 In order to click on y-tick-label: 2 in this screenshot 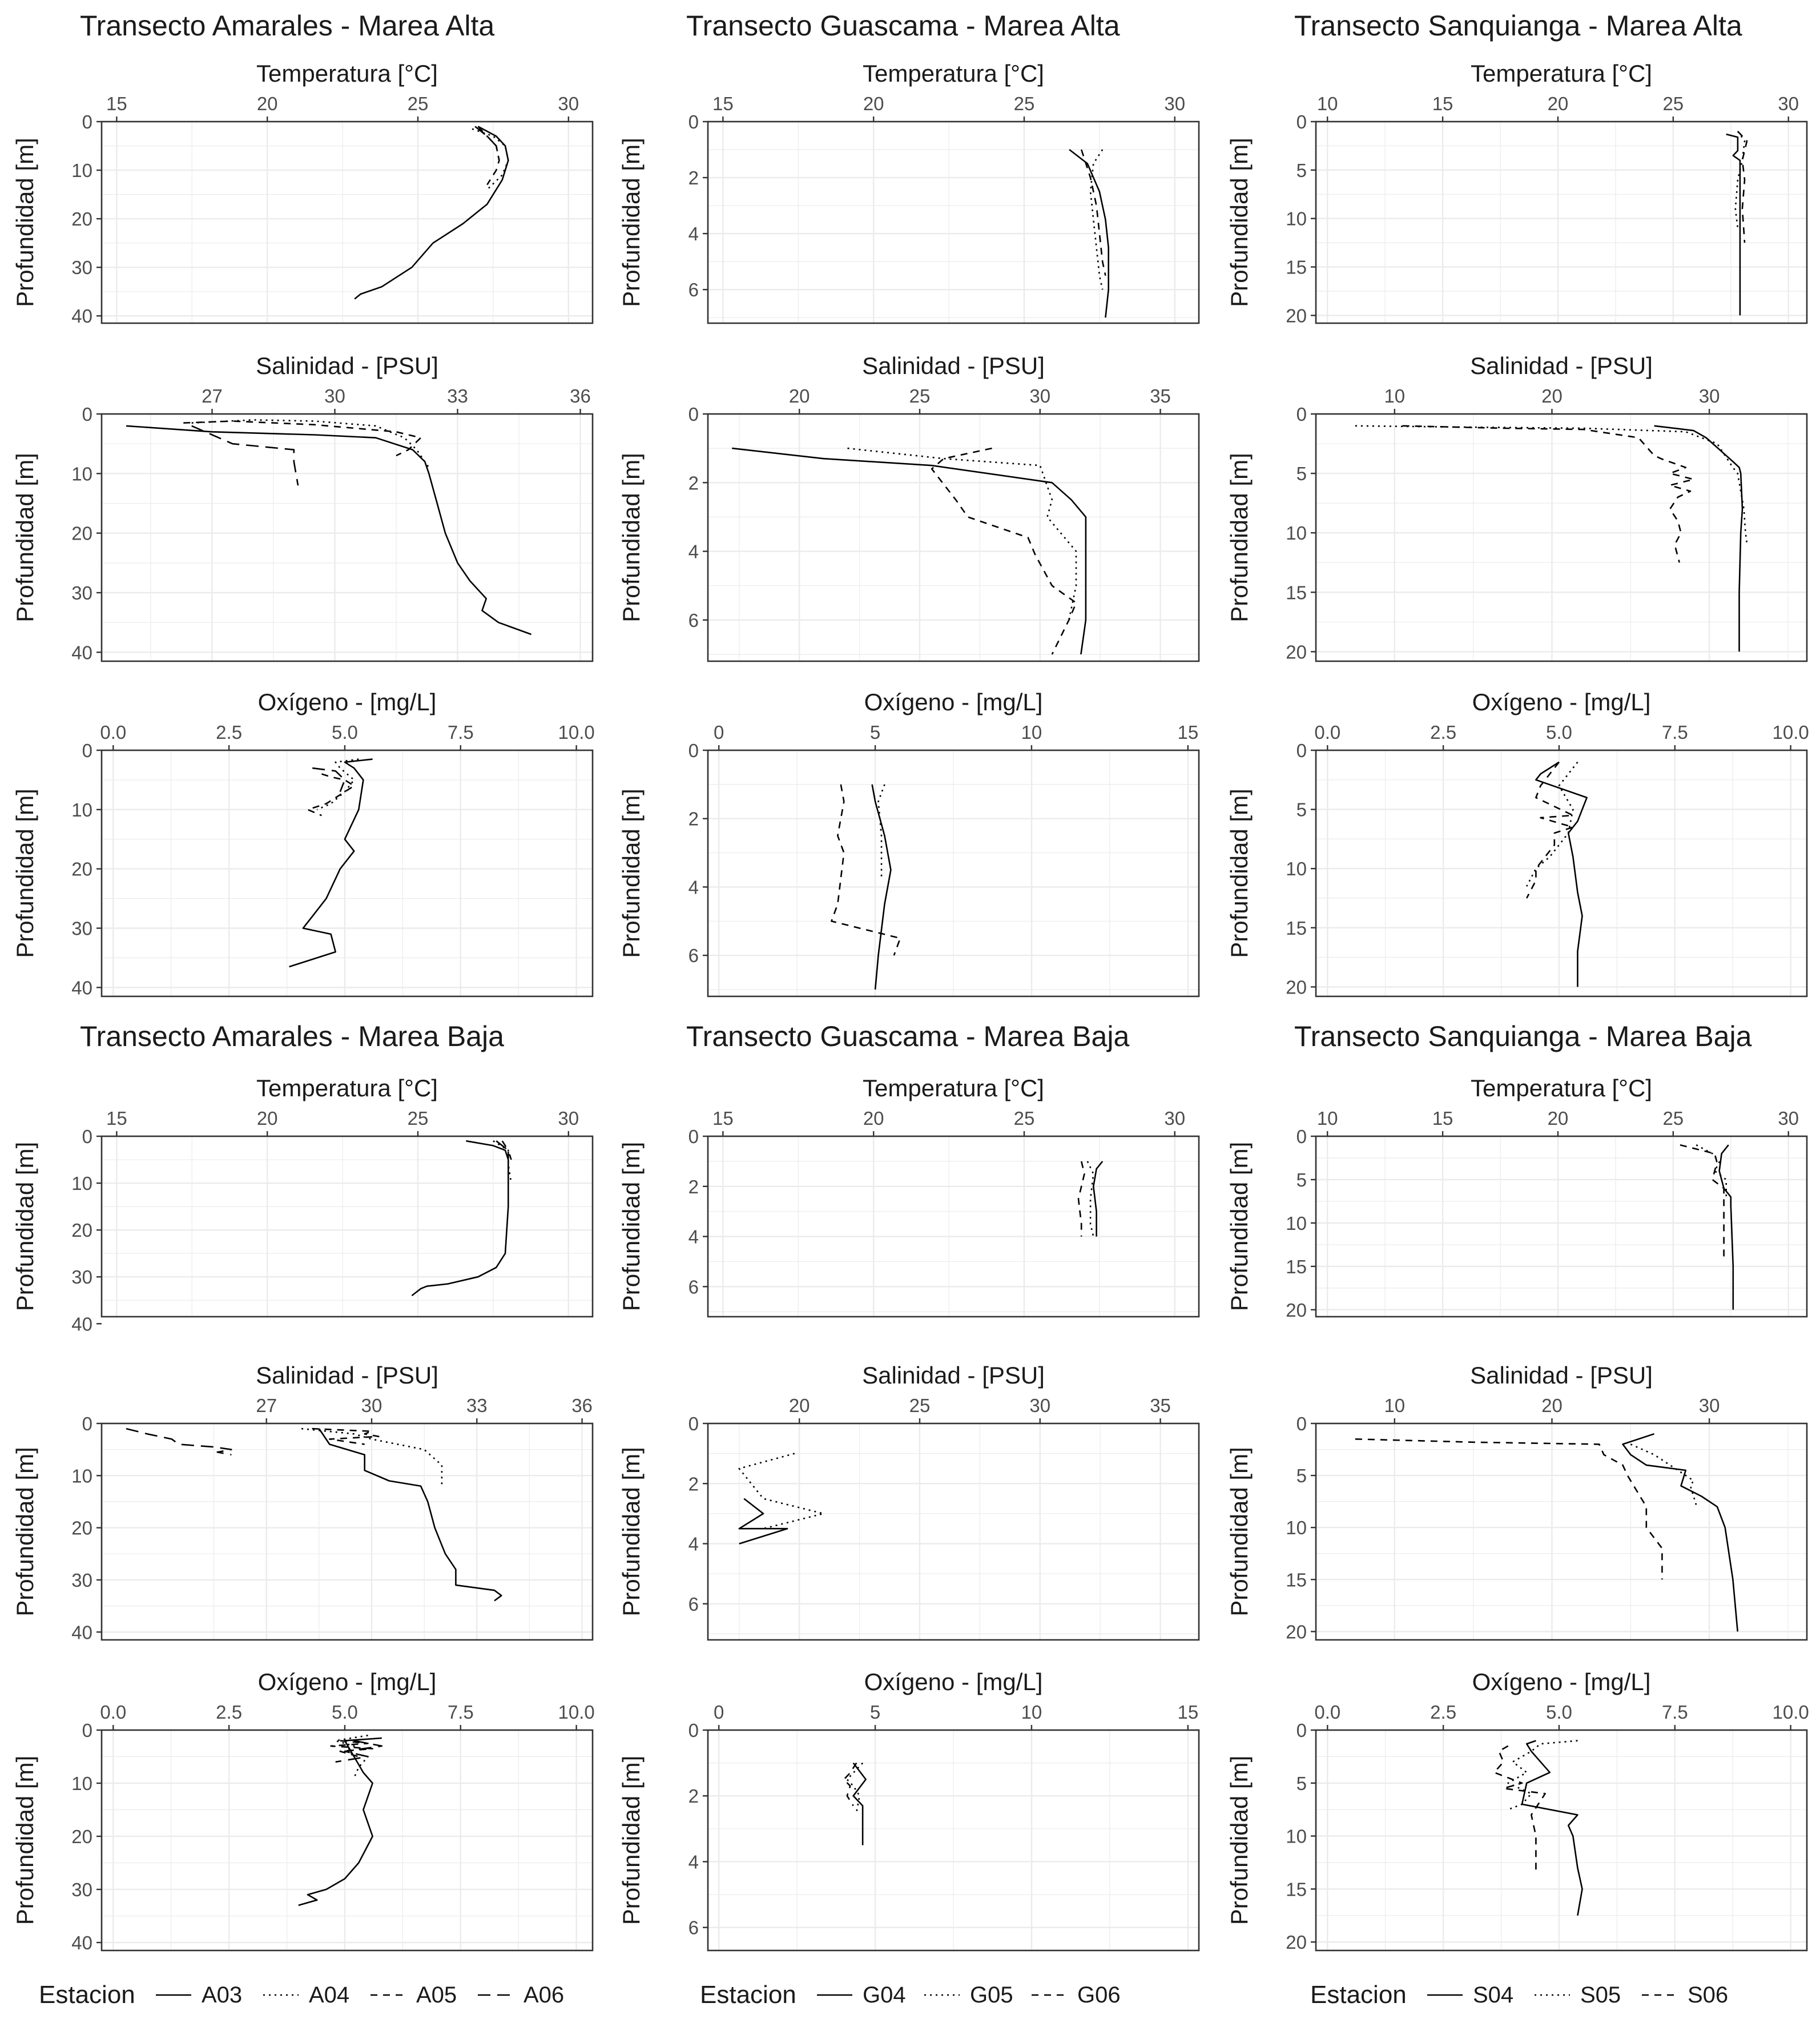, I will do `click(693, 819)`.